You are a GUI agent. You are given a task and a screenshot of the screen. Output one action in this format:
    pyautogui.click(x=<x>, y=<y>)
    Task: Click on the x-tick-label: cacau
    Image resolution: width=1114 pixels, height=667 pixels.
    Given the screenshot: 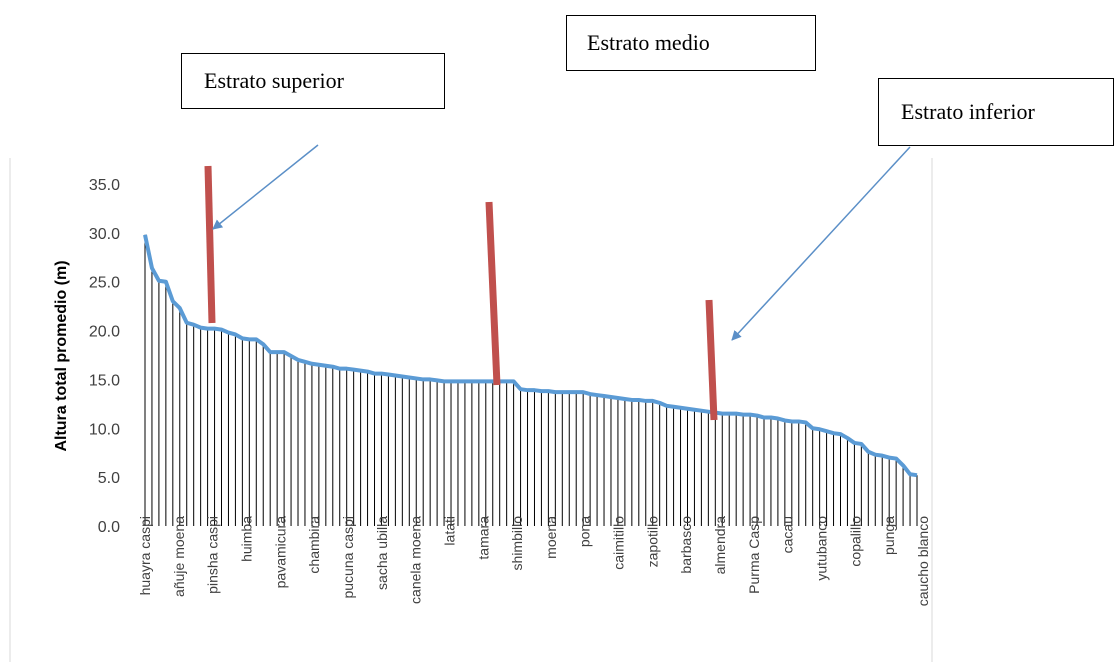 What is the action you would take?
    pyautogui.click(x=788, y=534)
    